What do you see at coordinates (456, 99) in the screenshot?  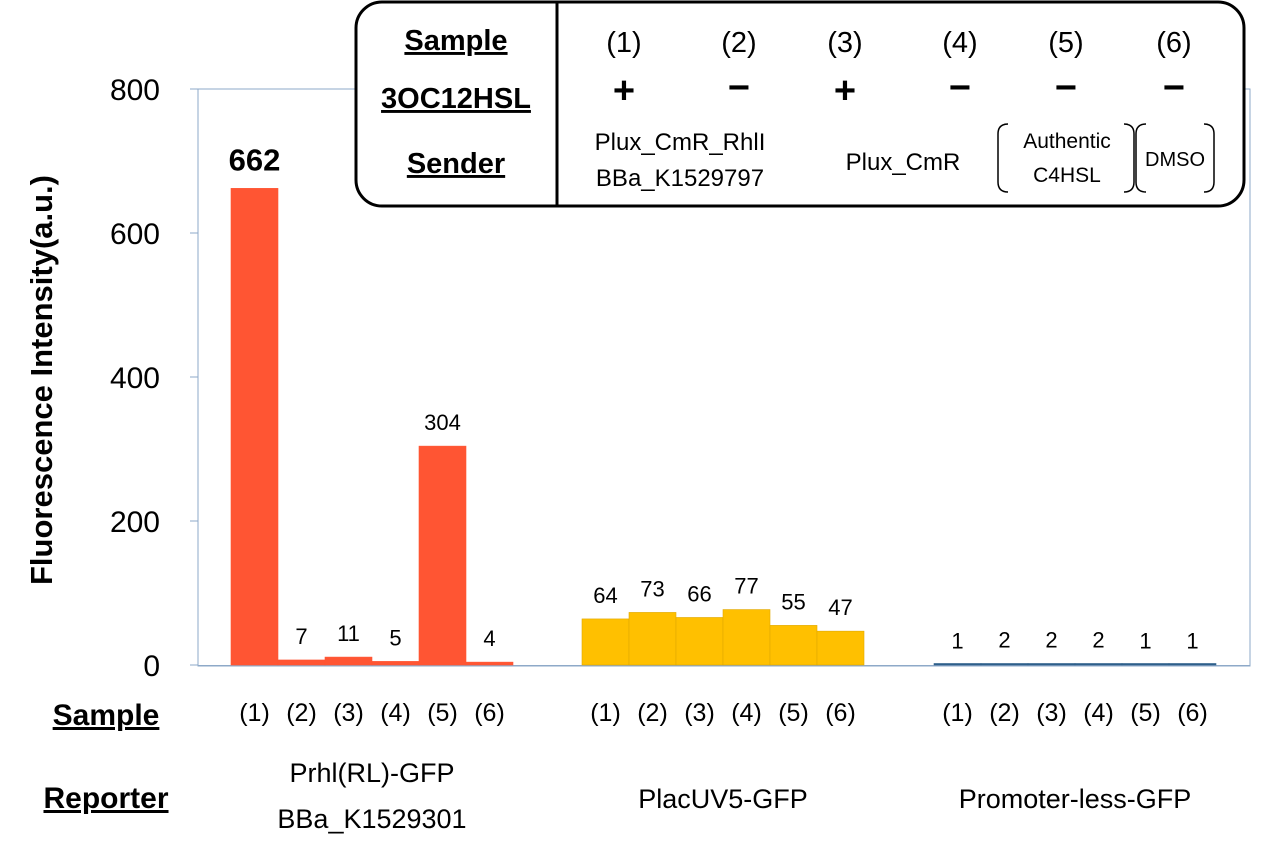 I see `table-row-label-signal: 3OC12HSL` at bounding box center [456, 99].